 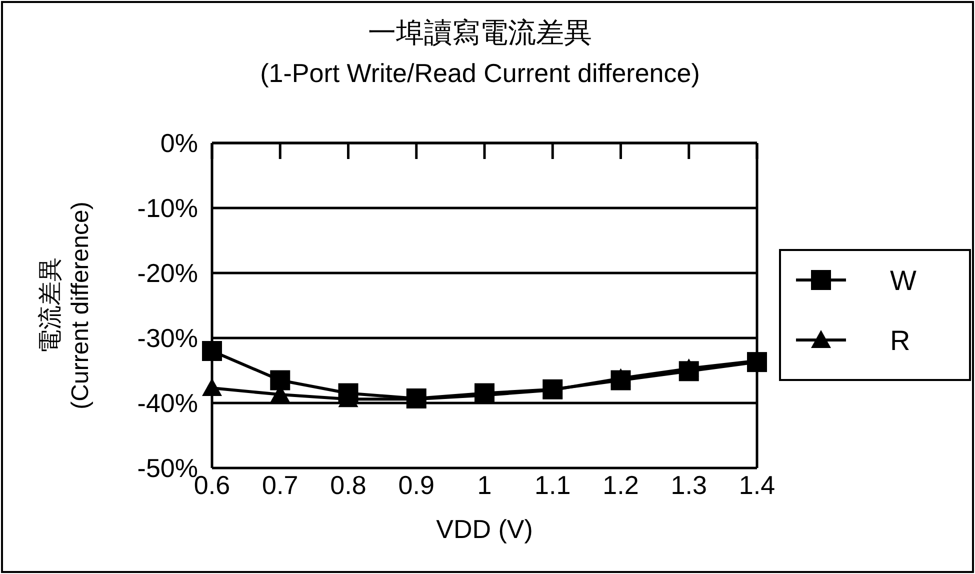 What do you see at coordinates (552, 485) in the screenshot?
I see `x-tick-label: 1.1` at bounding box center [552, 485].